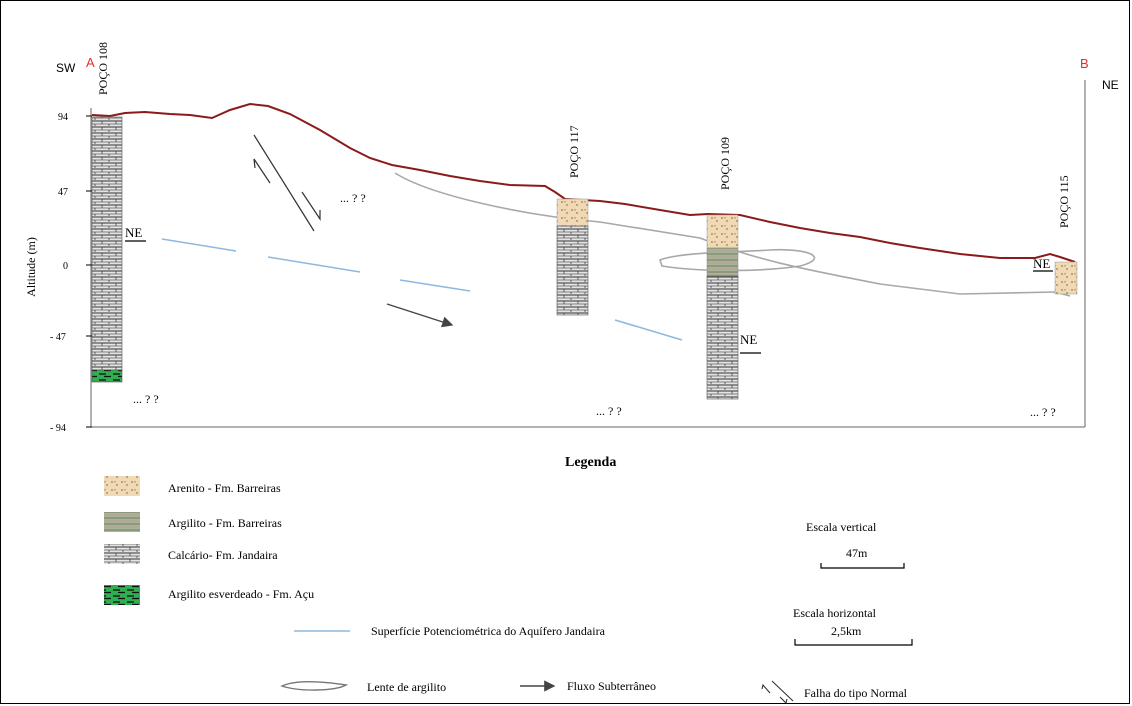 The width and height of the screenshot is (1132, 706). I want to click on section-end-a: A, so click(90, 62).